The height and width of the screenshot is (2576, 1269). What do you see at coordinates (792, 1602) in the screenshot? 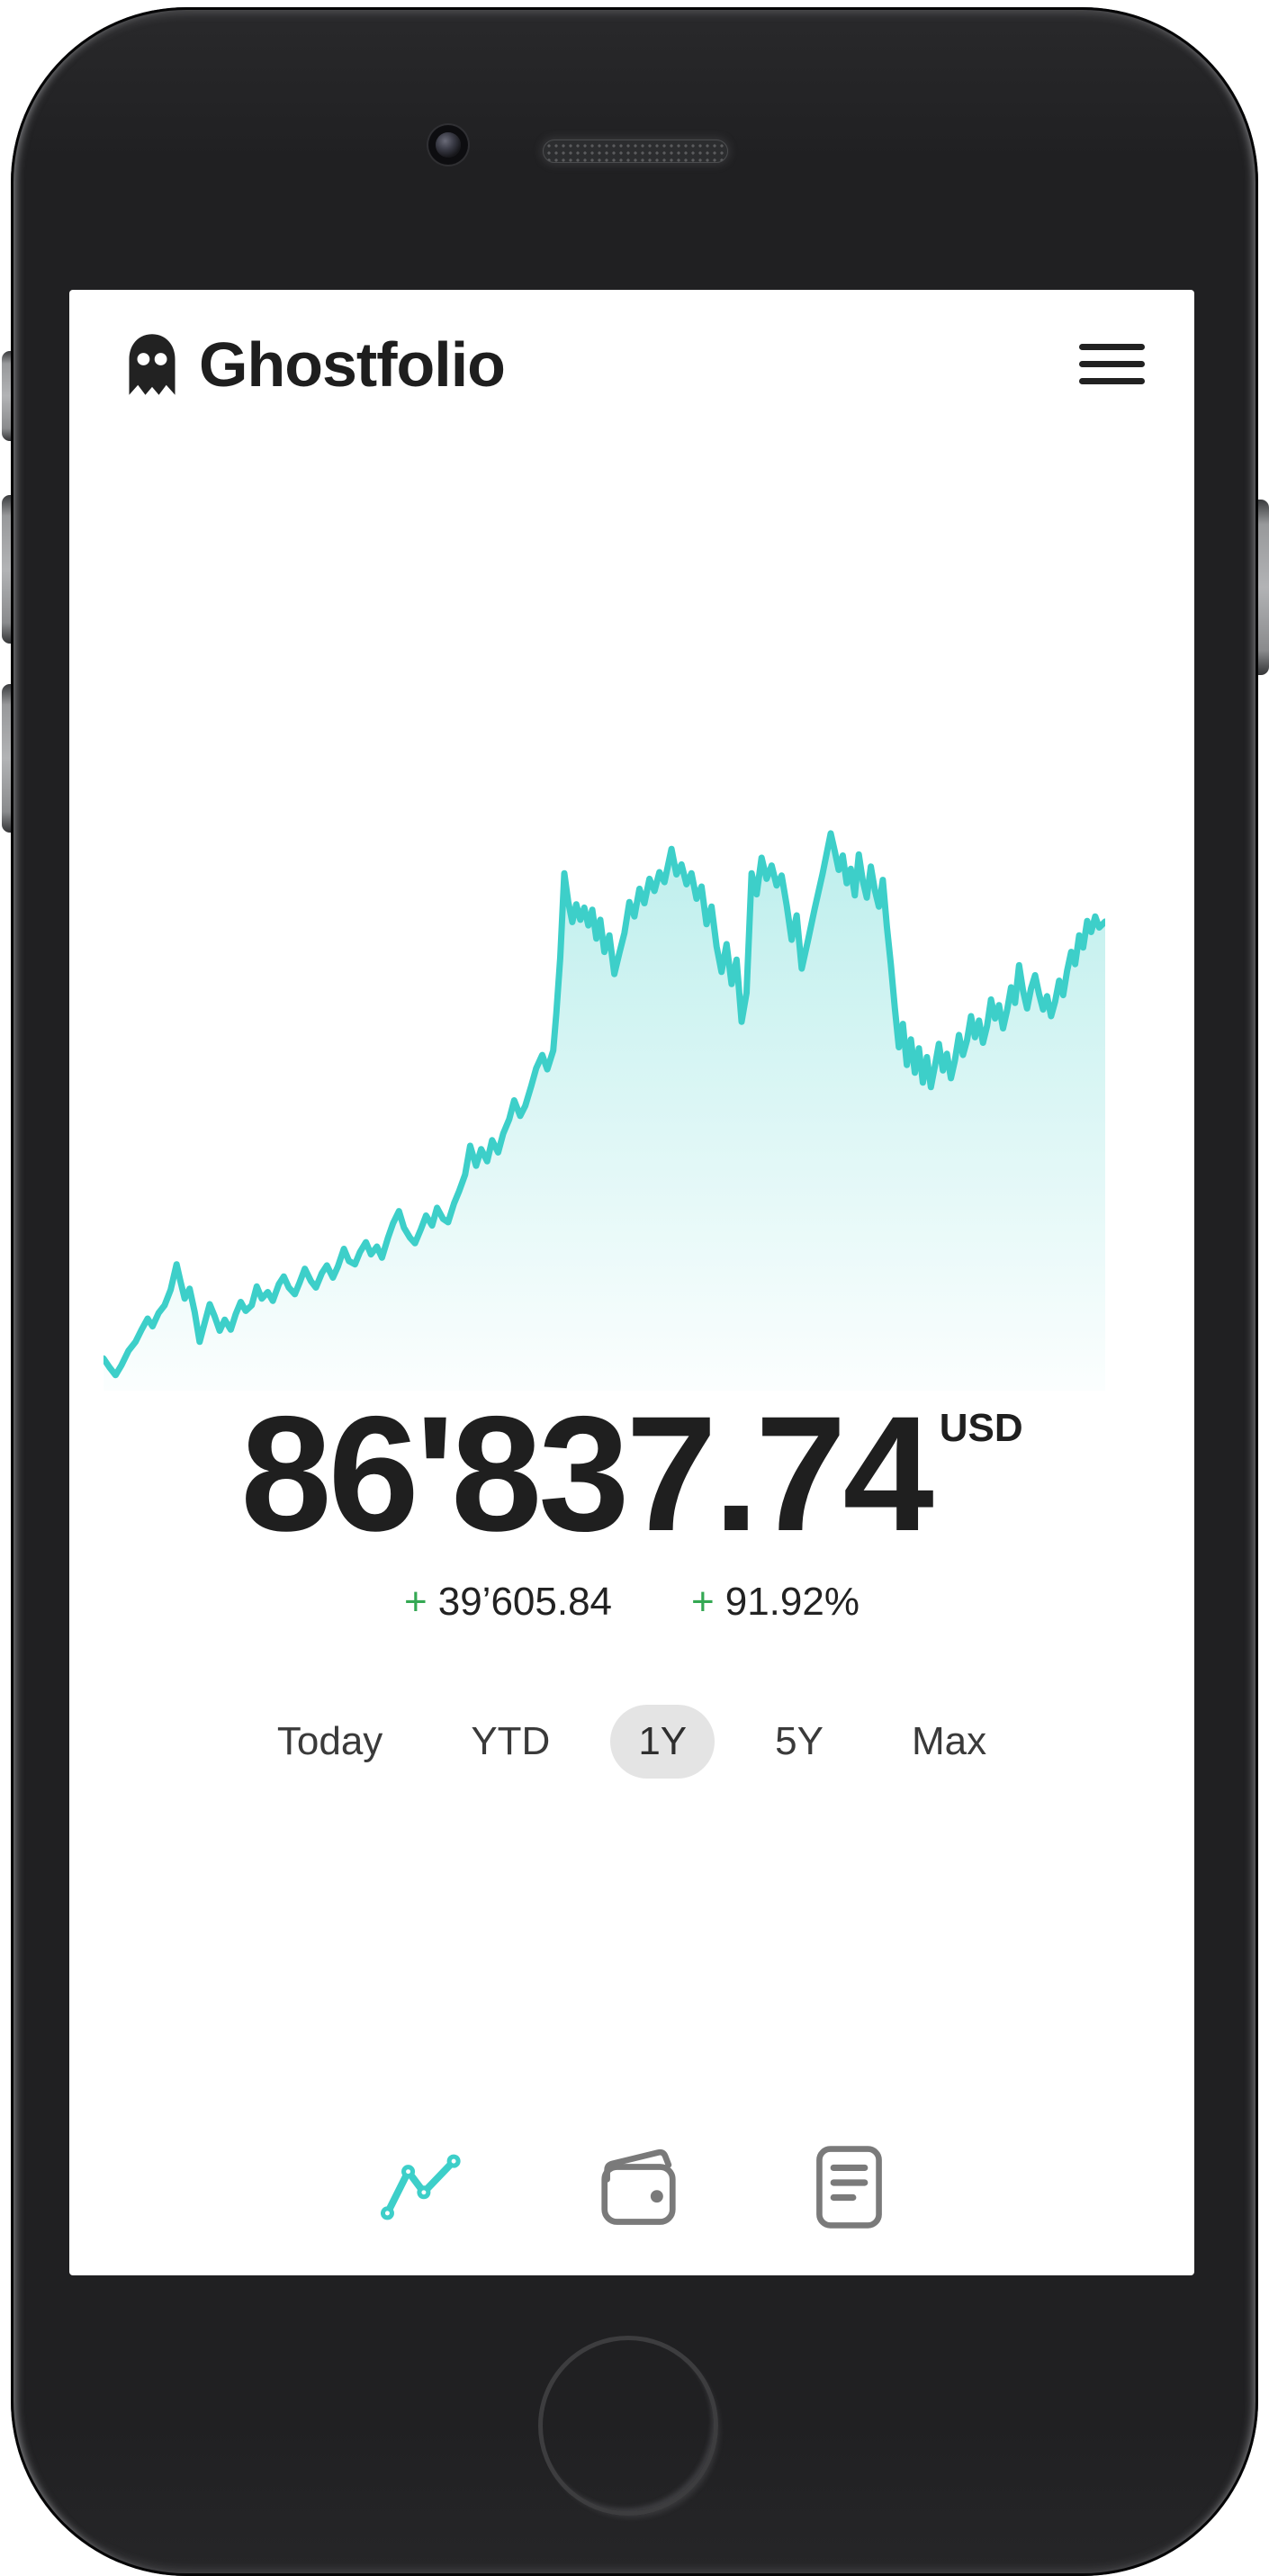
I see `change-percent-value: 91.92%` at bounding box center [792, 1602].